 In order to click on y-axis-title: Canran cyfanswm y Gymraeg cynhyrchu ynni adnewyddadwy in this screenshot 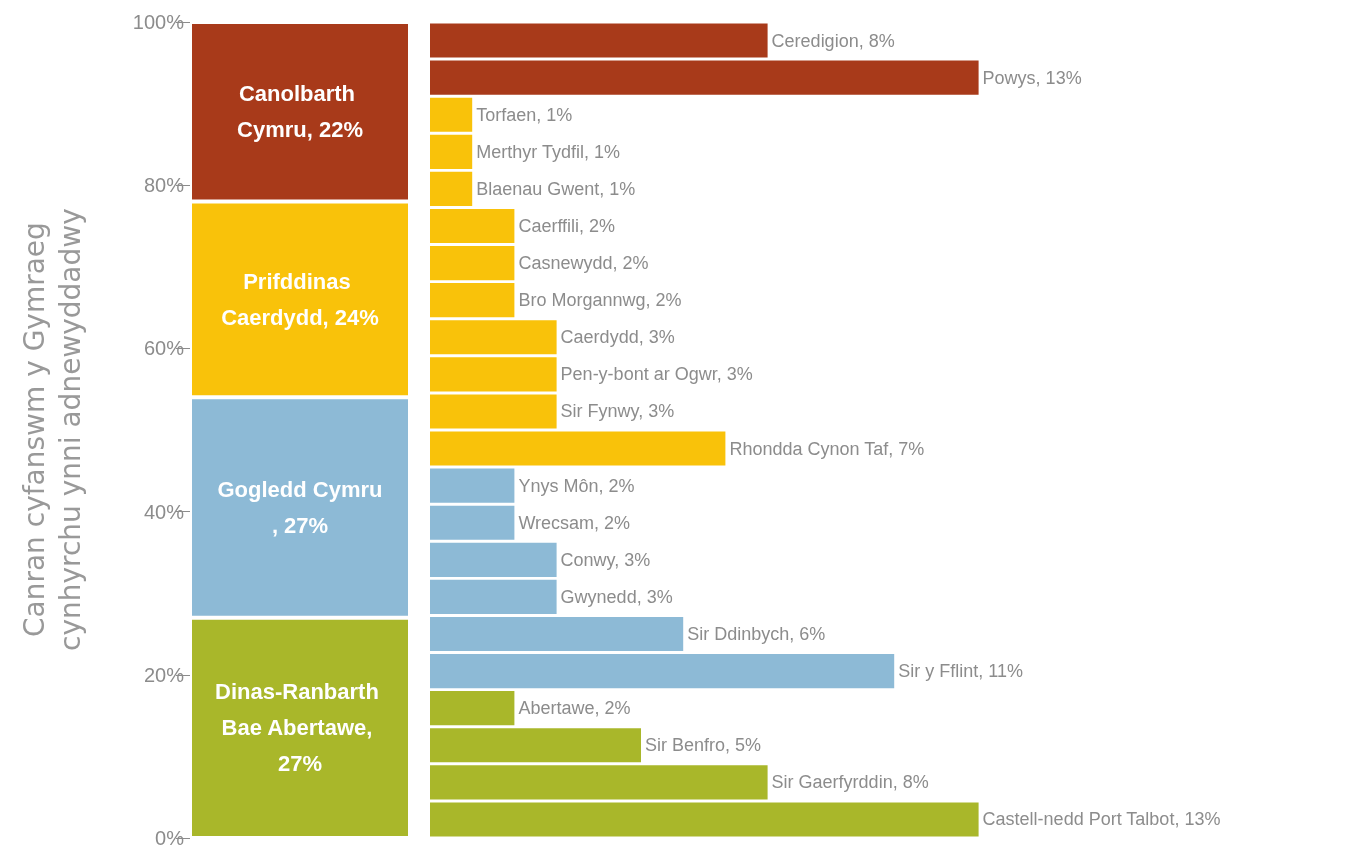, I will do `click(52, 430)`.